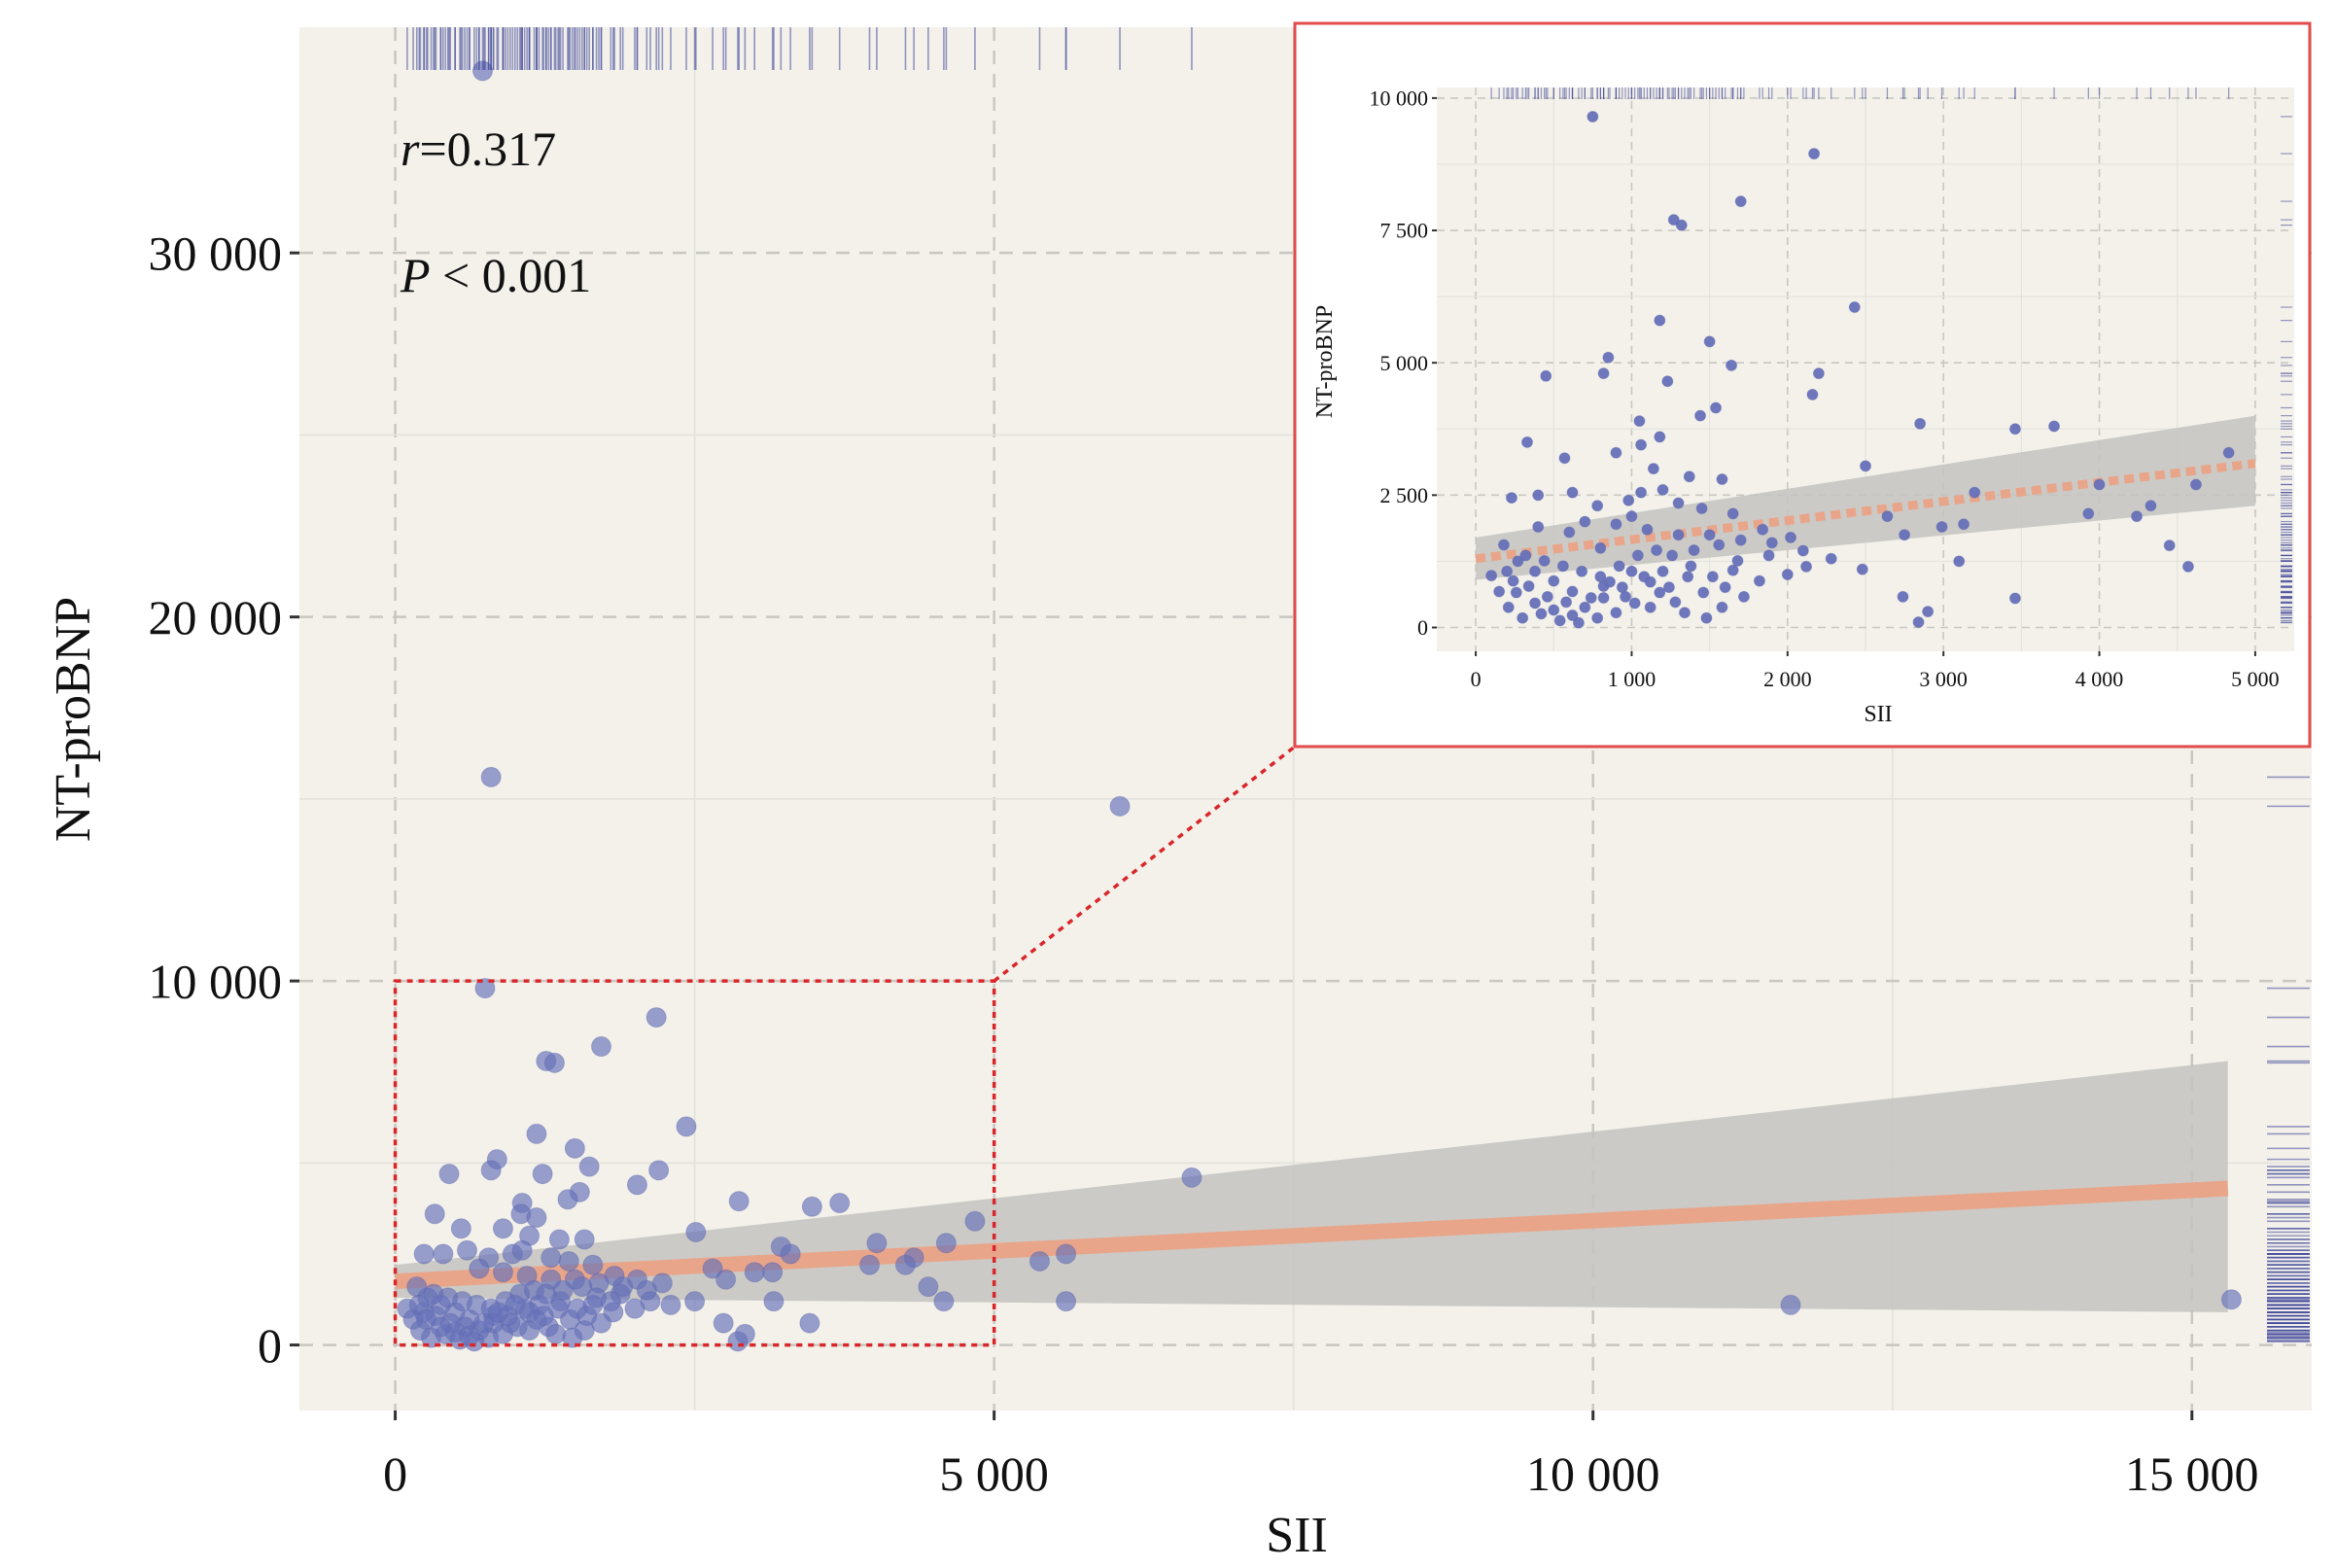 The width and height of the screenshot is (2336, 1568). What do you see at coordinates (270, 1345) in the screenshot?
I see `y-tick-label: 0` at bounding box center [270, 1345].